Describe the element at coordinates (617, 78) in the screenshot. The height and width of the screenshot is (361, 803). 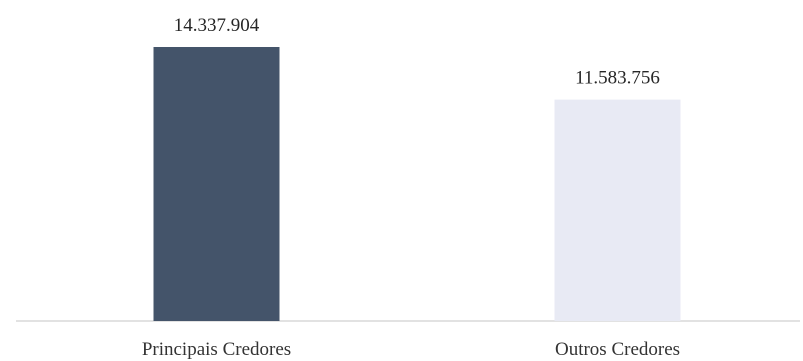
I see `data-label: 11.583.756` at that location.